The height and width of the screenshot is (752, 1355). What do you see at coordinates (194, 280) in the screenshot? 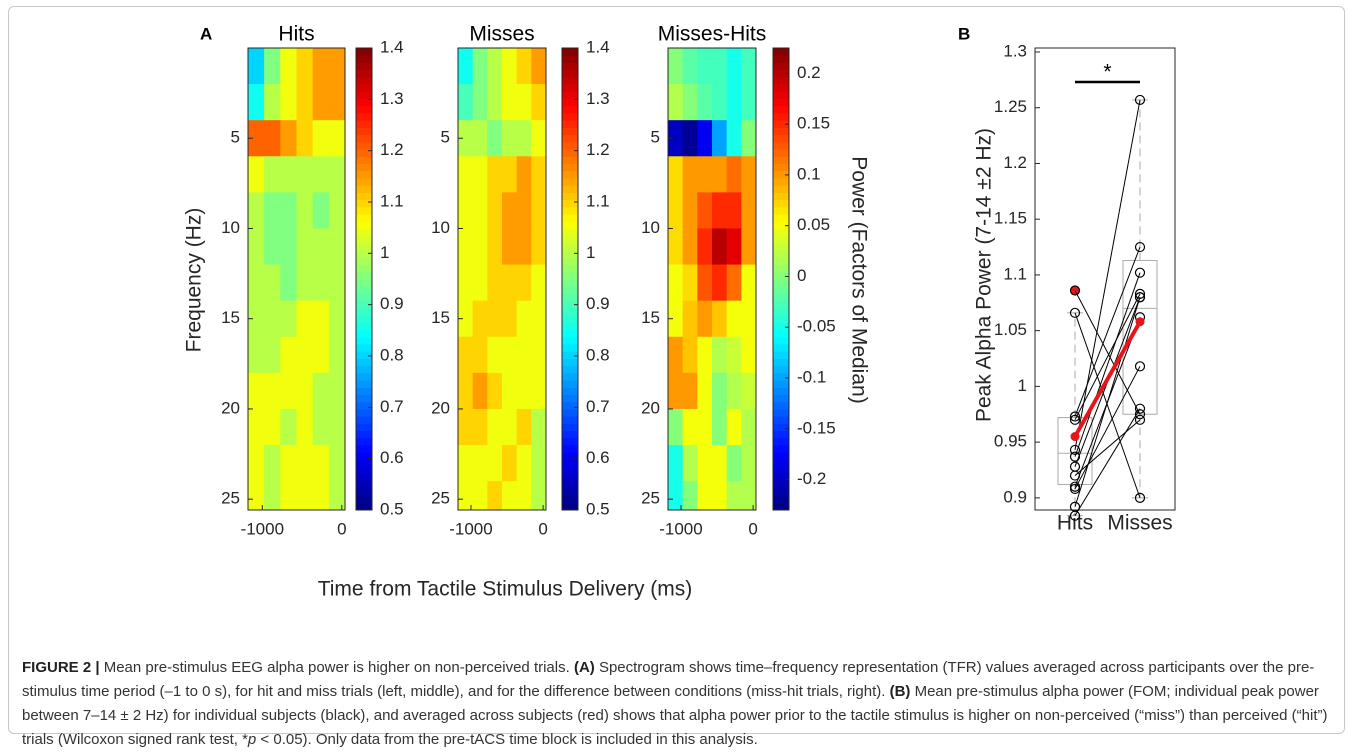
I see `y-axis-label: Frequency (Hz)` at bounding box center [194, 280].